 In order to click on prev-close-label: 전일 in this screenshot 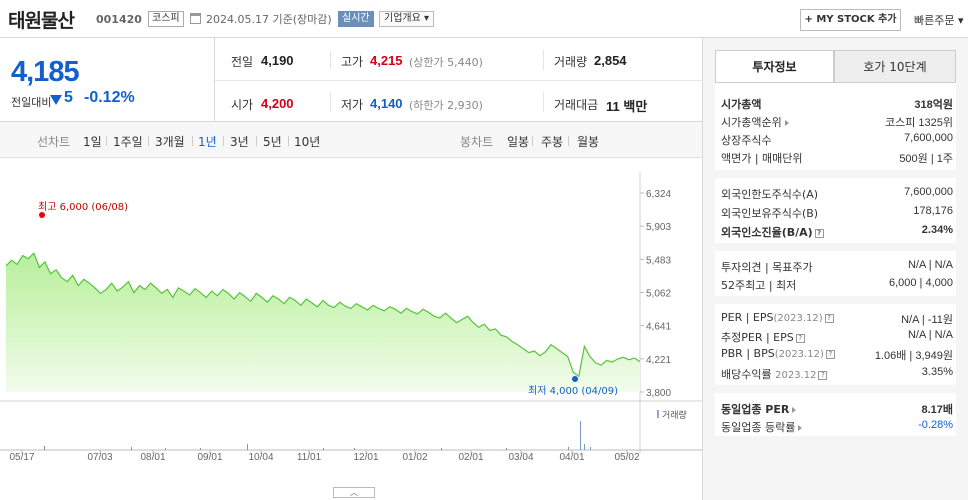, I will do `click(242, 62)`.